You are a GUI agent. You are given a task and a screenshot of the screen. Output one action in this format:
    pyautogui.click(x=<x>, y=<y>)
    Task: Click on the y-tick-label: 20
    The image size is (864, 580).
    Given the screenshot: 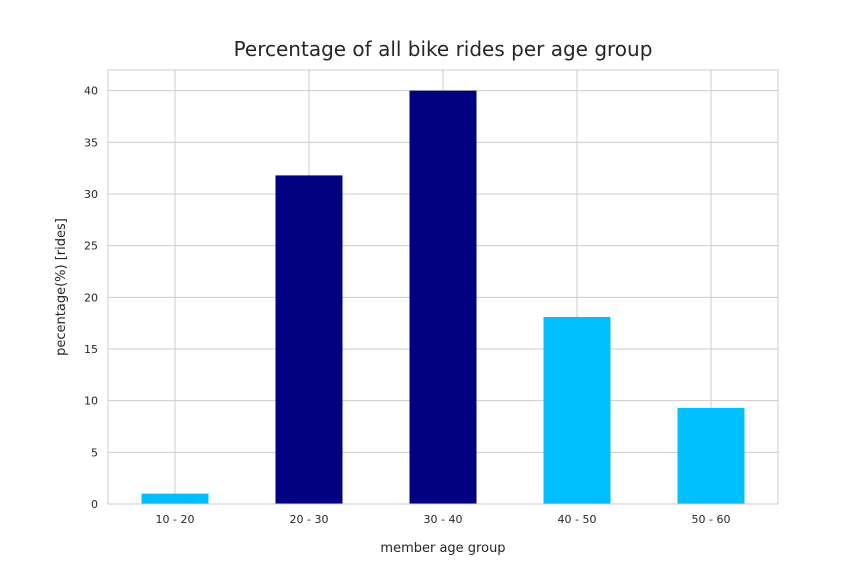 What is the action you would take?
    pyautogui.click(x=91, y=297)
    